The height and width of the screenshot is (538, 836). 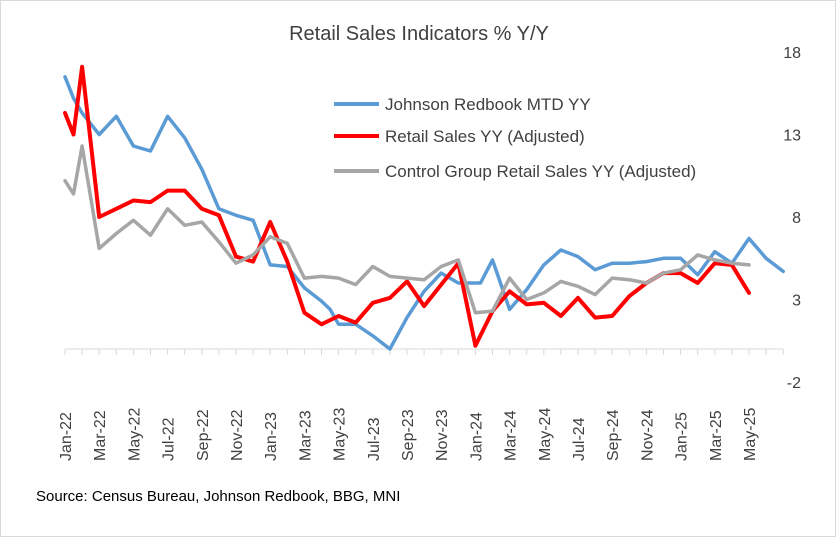 What do you see at coordinates (511, 435) in the screenshot?
I see `x-tick-label: Mar-24` at bounding box center [511, 435].